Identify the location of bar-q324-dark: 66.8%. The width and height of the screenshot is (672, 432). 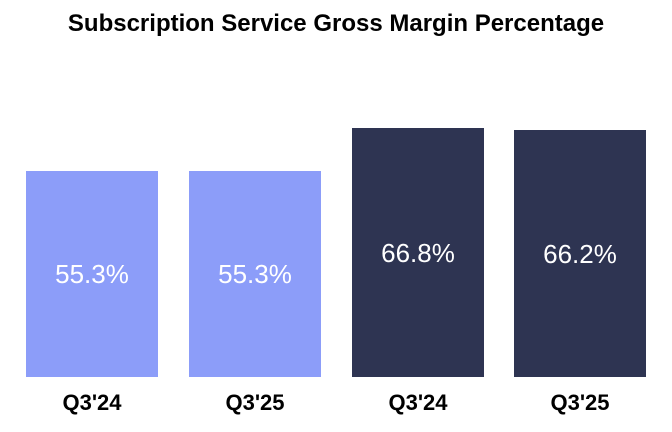
(418, 252).